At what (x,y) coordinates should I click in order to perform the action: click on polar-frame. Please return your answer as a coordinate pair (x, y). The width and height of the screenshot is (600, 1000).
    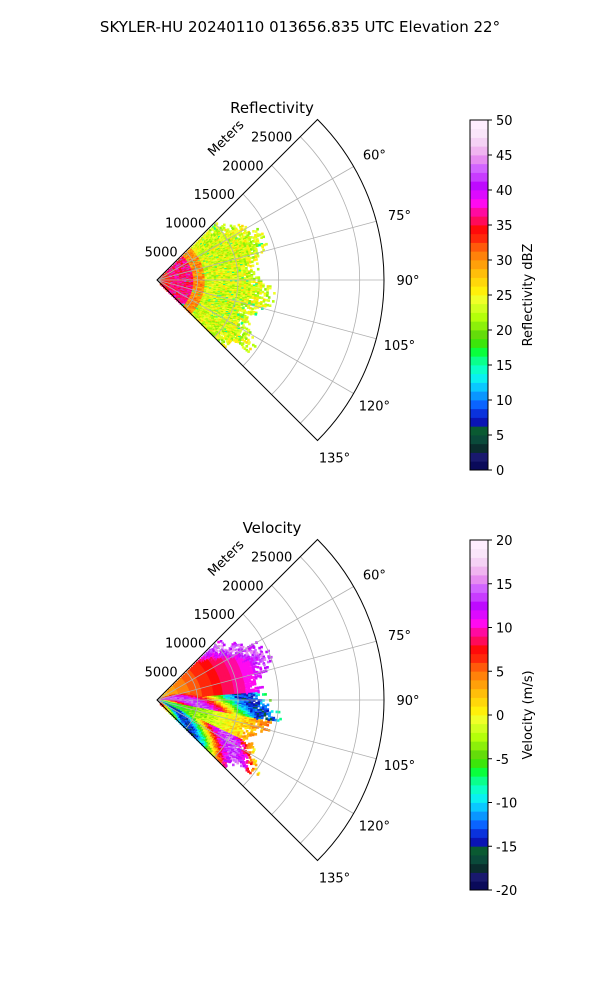
    Looking at the image, I should click on (270, 700).